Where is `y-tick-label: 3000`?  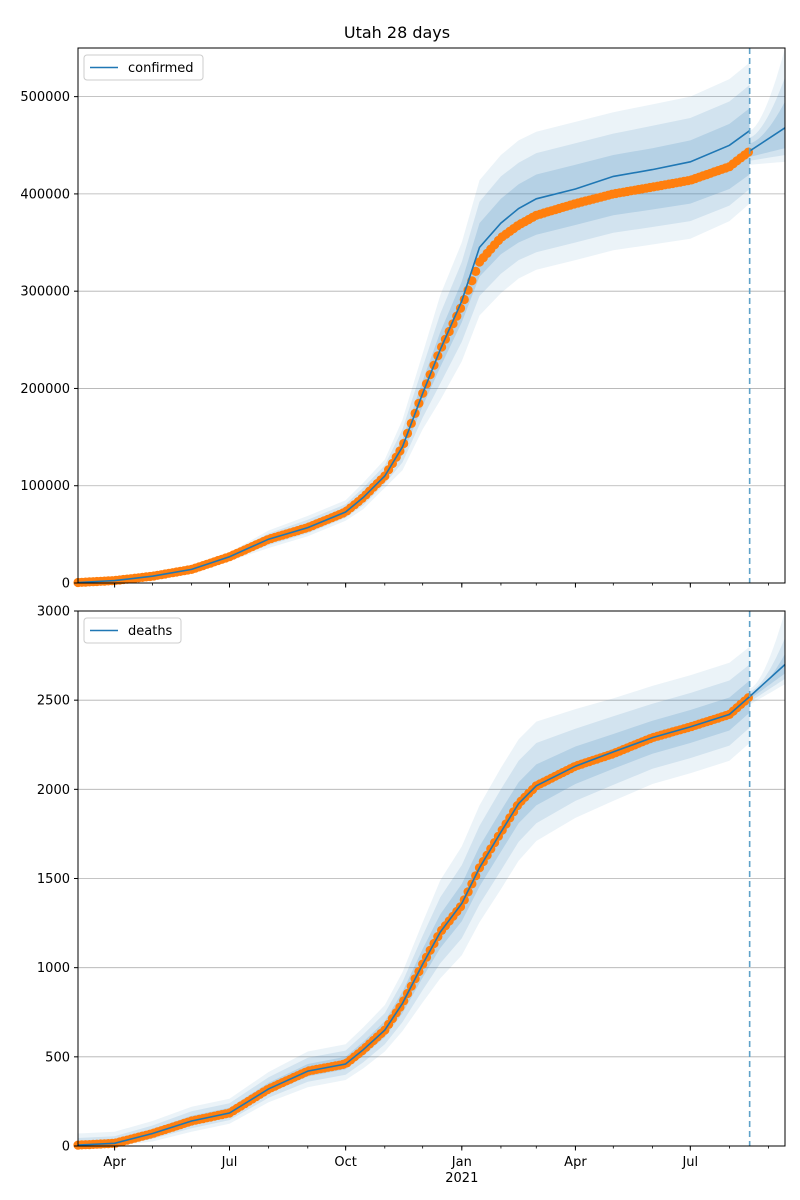
y-tick-label: 3000 is located at coordinates (53, 612).